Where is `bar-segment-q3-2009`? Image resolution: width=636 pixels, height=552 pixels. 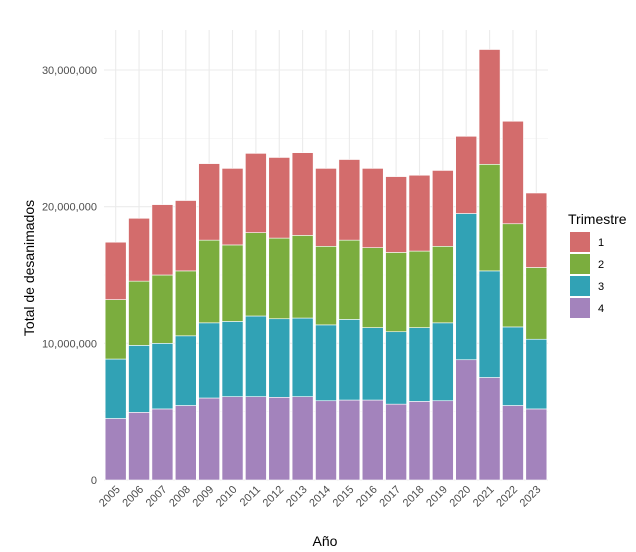 bar-segment-q3-2009 is located at coordinates (209, 360).